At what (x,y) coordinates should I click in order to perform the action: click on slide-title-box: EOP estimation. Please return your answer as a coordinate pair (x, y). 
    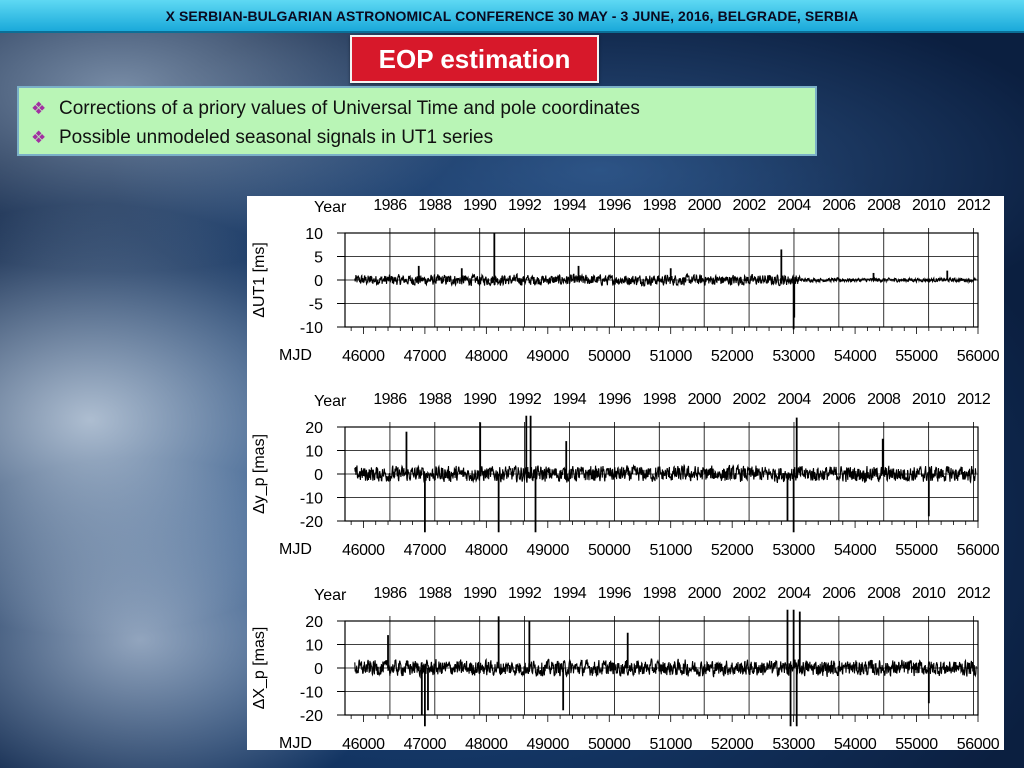
    Looking at the image, I should click on (474, 59).